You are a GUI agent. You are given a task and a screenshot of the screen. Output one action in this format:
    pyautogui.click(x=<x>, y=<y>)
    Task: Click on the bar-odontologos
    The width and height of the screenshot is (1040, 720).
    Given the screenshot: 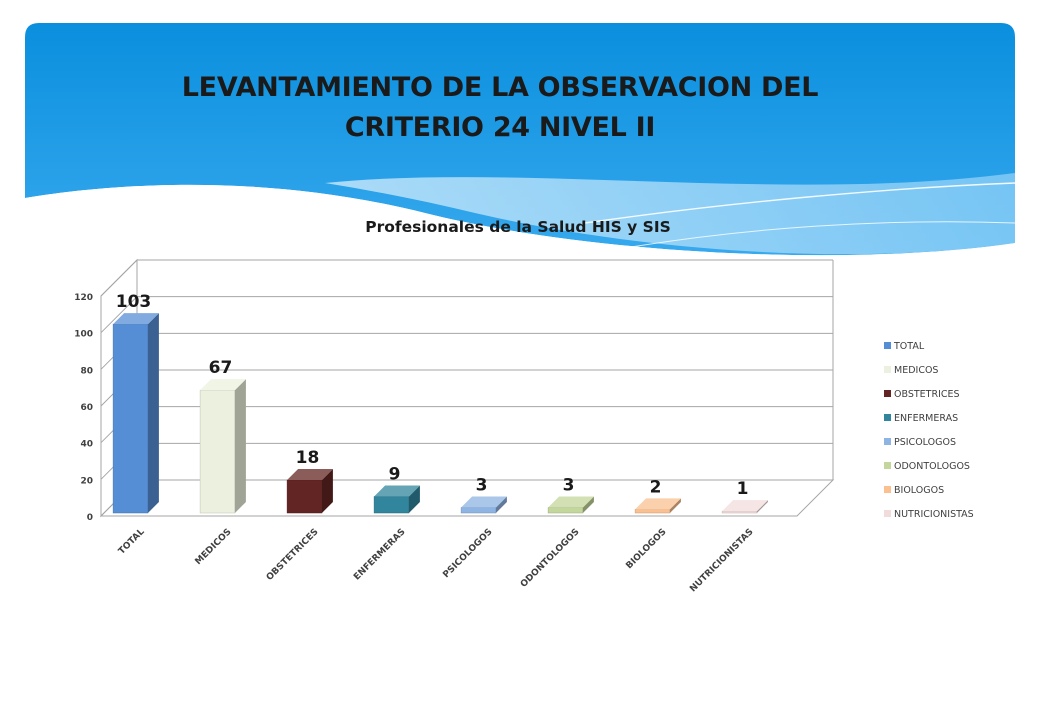 What is the action you would take?
    pyautogui.click(x=565, y=510)
    